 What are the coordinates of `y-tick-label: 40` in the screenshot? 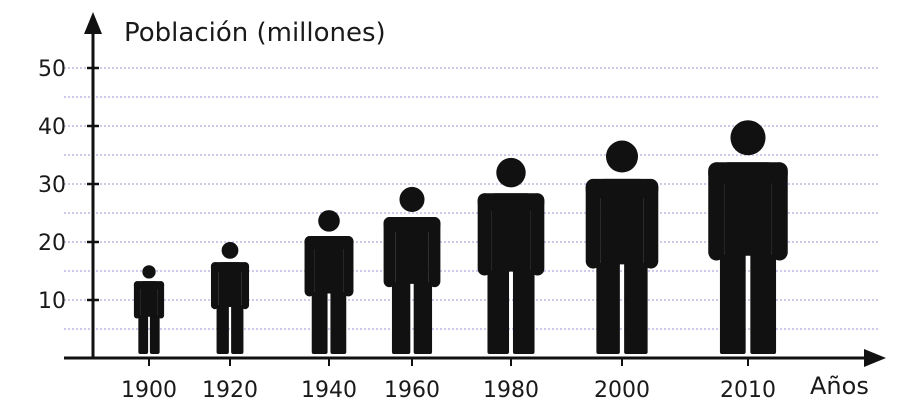 It's located at (52, 127).